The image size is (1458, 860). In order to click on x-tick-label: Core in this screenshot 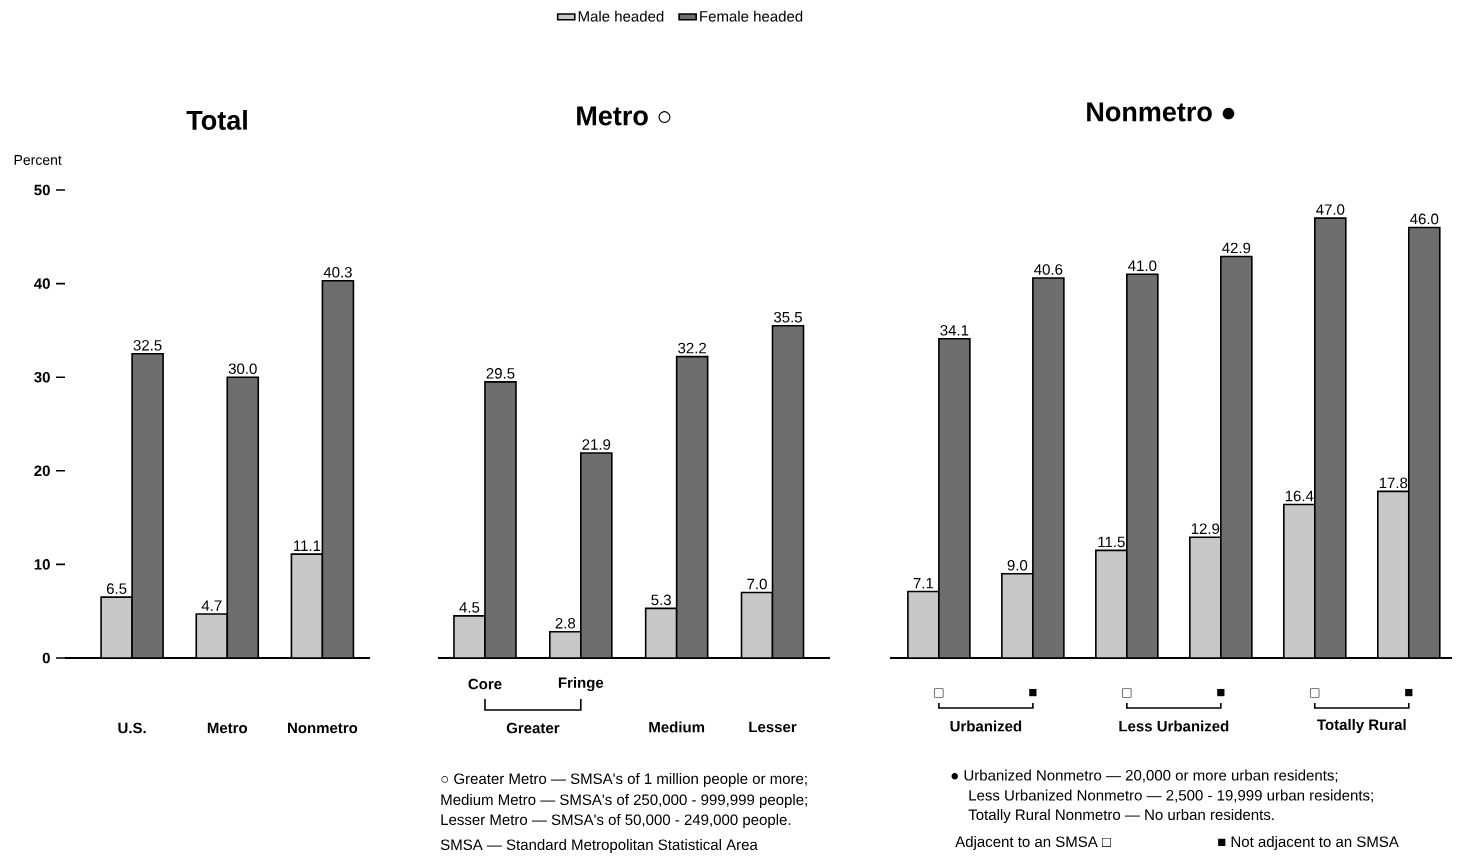, I will do `click(485, 684)`.